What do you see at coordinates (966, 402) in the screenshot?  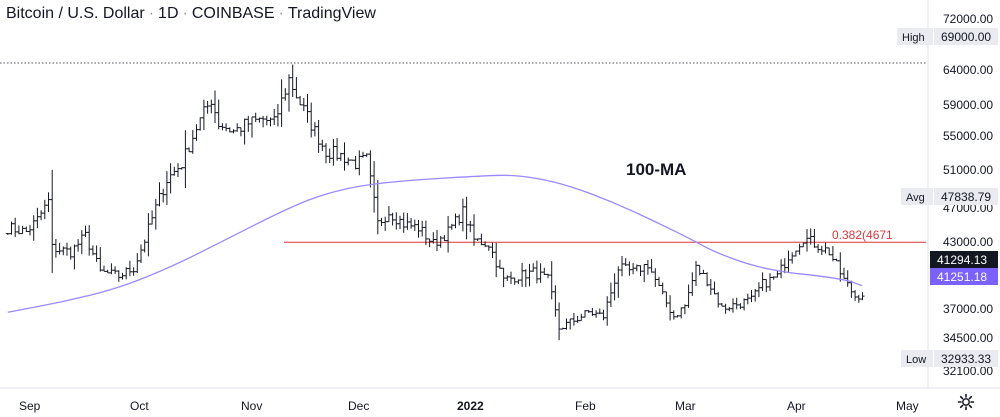 I see `settings-button` at bounding box center [966, 402].